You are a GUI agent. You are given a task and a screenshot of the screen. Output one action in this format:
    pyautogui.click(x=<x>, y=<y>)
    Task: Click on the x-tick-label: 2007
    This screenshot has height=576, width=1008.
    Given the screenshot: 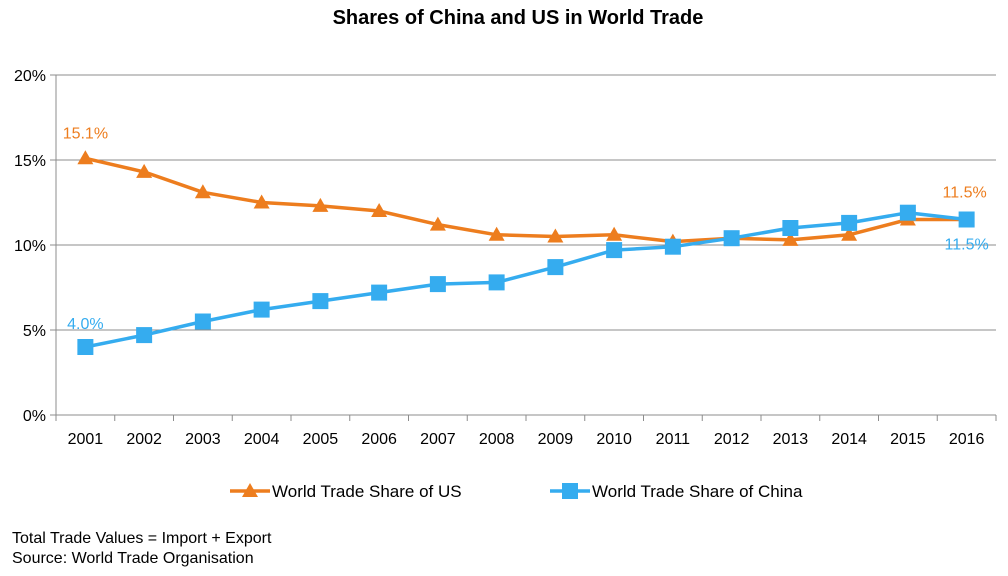 What is the action you would take?
    pyautogui.click(x=438, y=439)
    